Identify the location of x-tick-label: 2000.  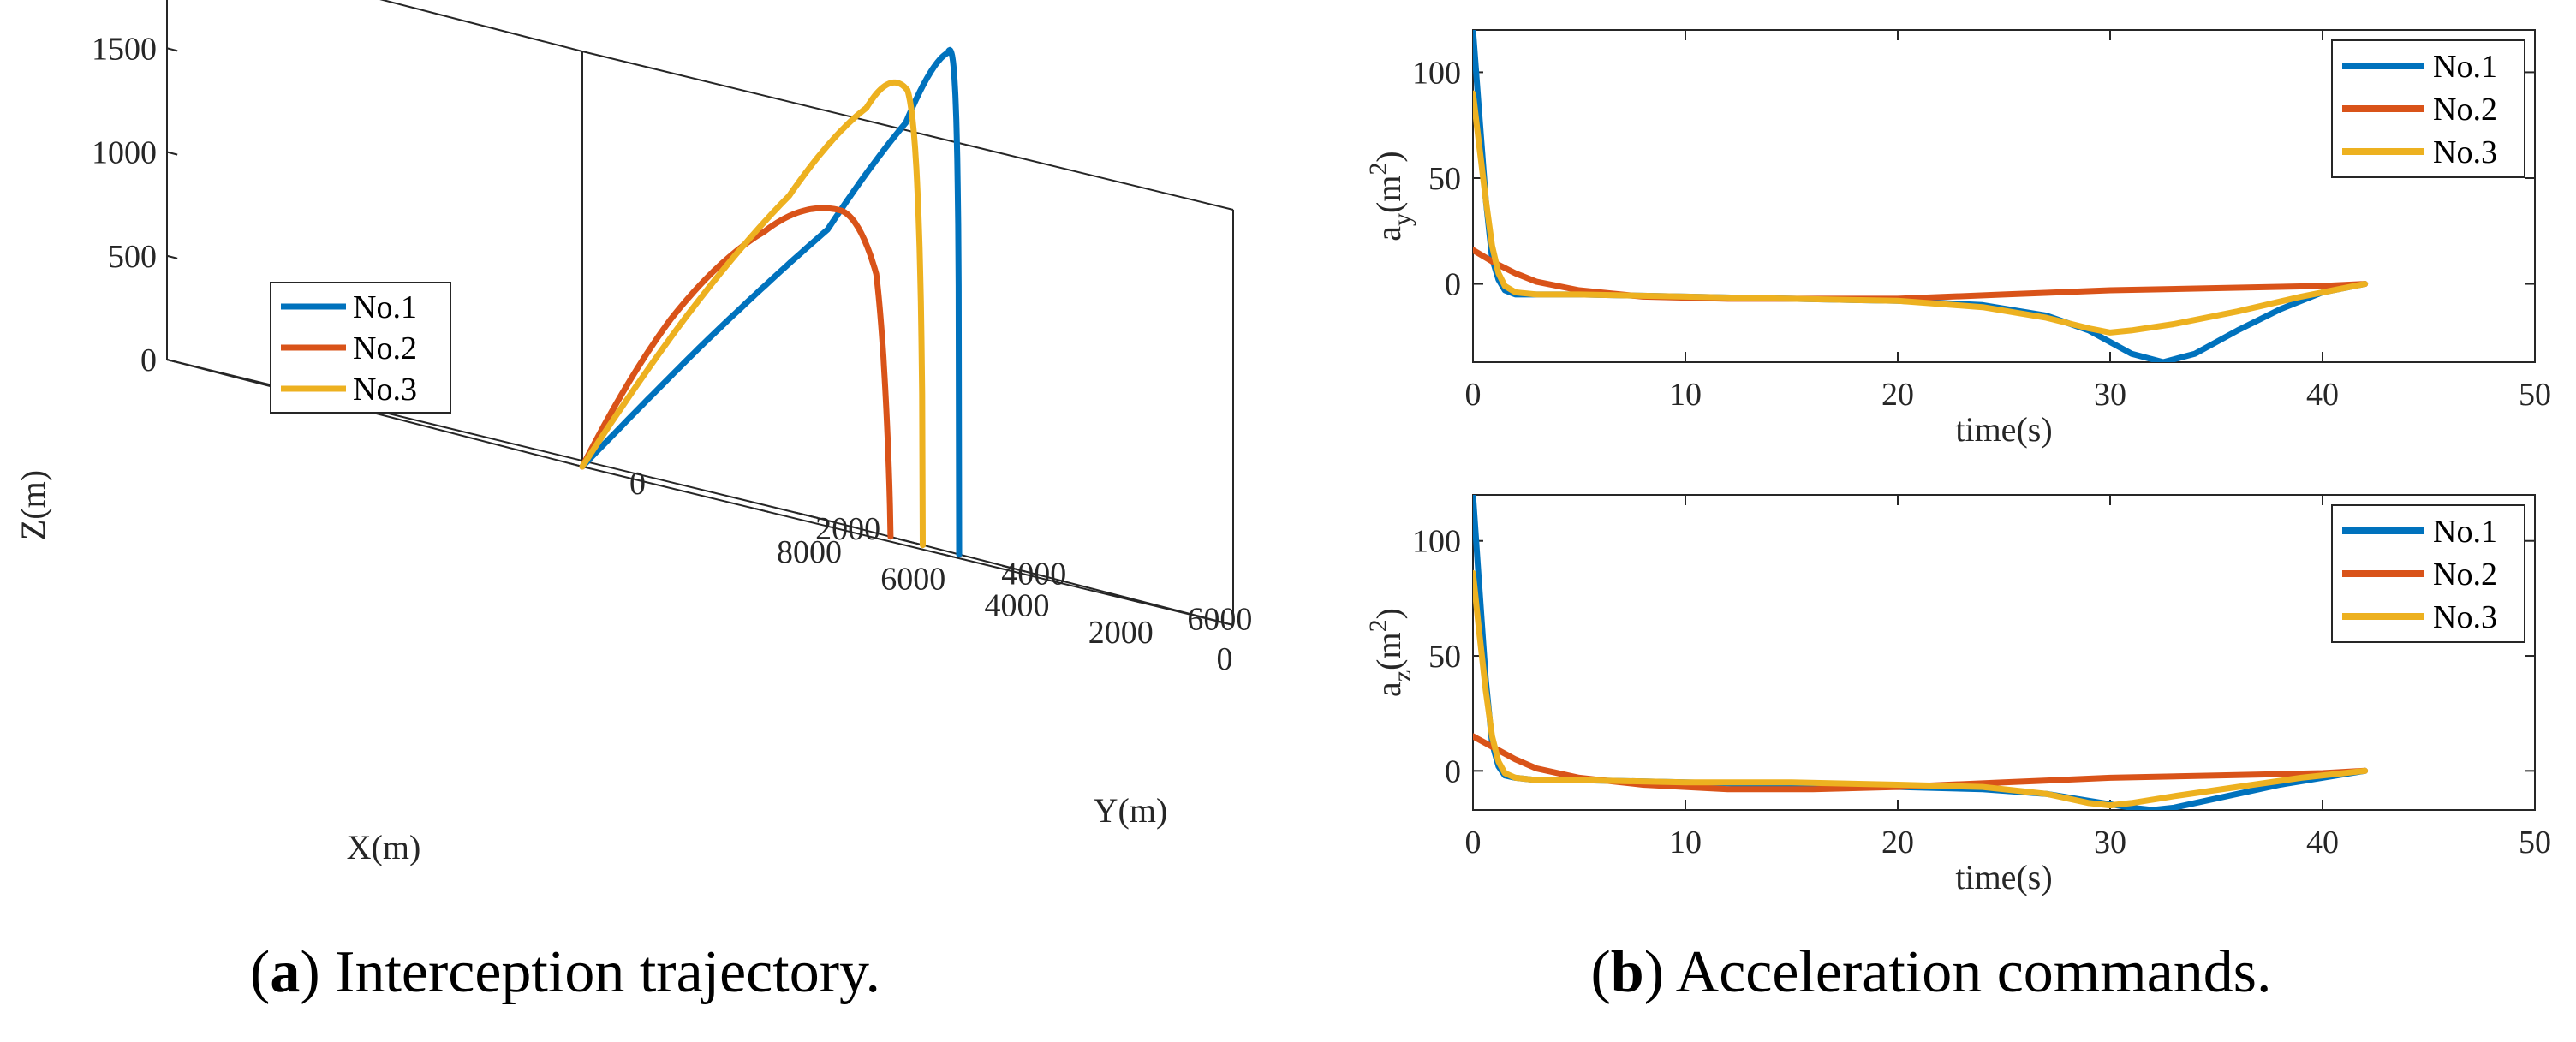
(1121, 633).